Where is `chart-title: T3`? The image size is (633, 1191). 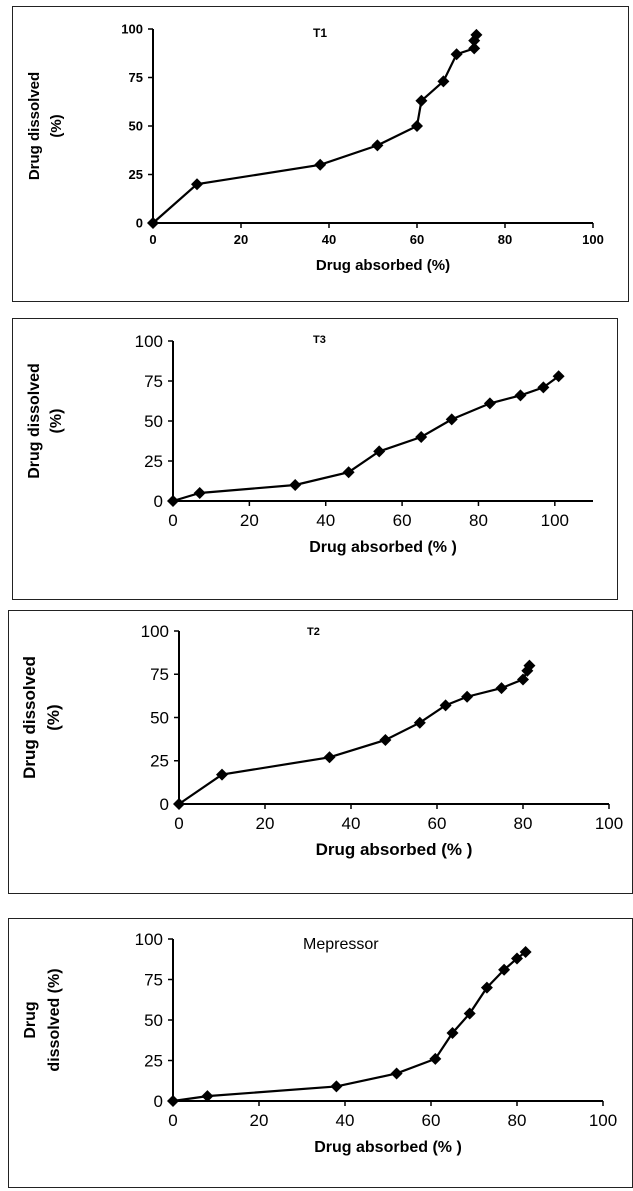
chart-title: T3 is located at coordinates (319, 340).